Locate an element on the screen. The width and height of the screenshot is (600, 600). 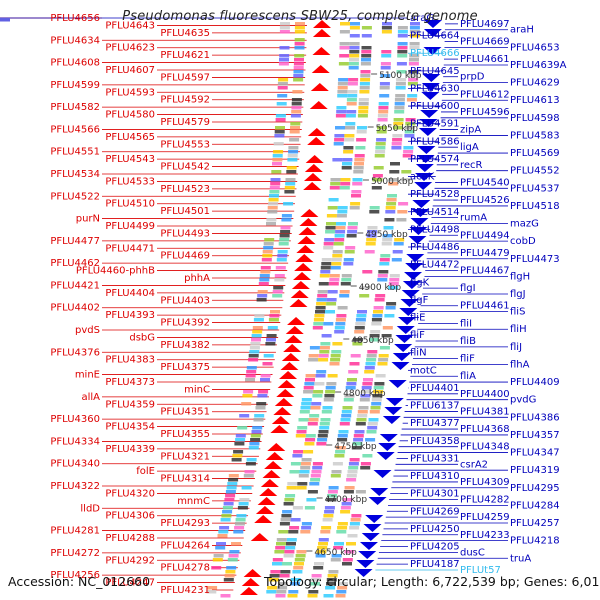
gene-label: PFLU4218 is located at coordinates (535, 541).